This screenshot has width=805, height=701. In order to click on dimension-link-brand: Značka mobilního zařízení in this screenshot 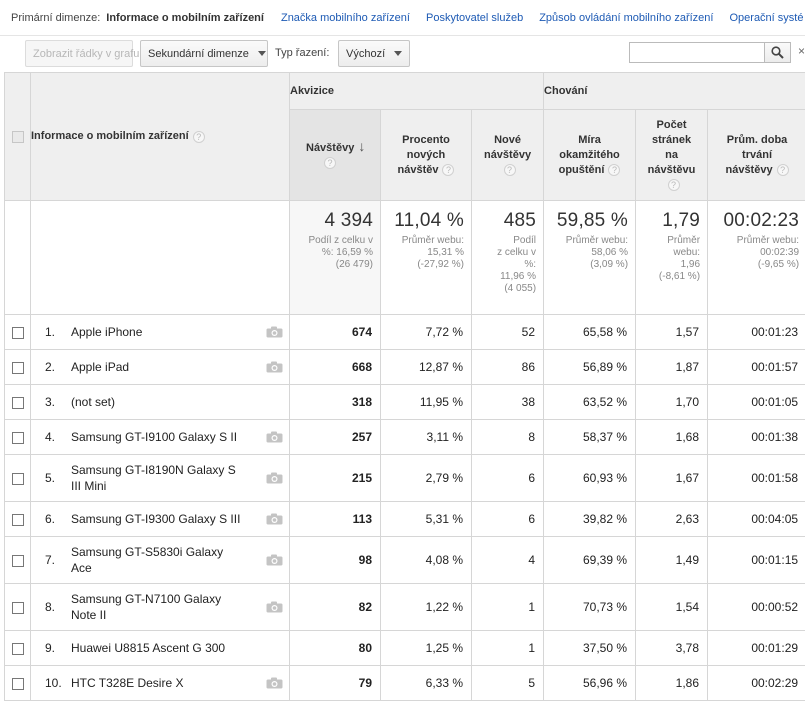, I will do `click(345, 18)`.